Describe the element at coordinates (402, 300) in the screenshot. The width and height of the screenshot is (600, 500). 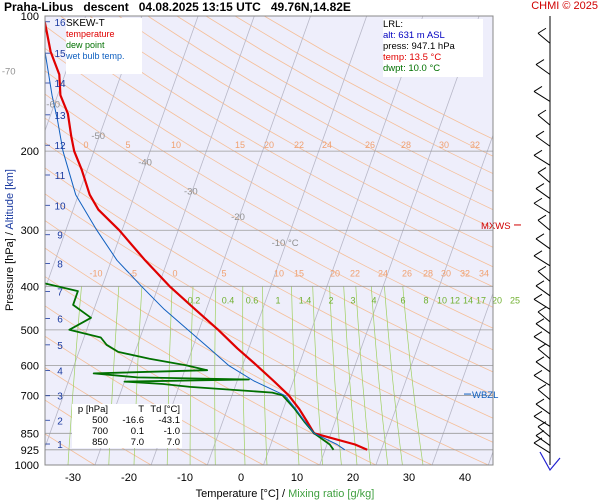
I see `mixing-ratio-label: 6` at that location.